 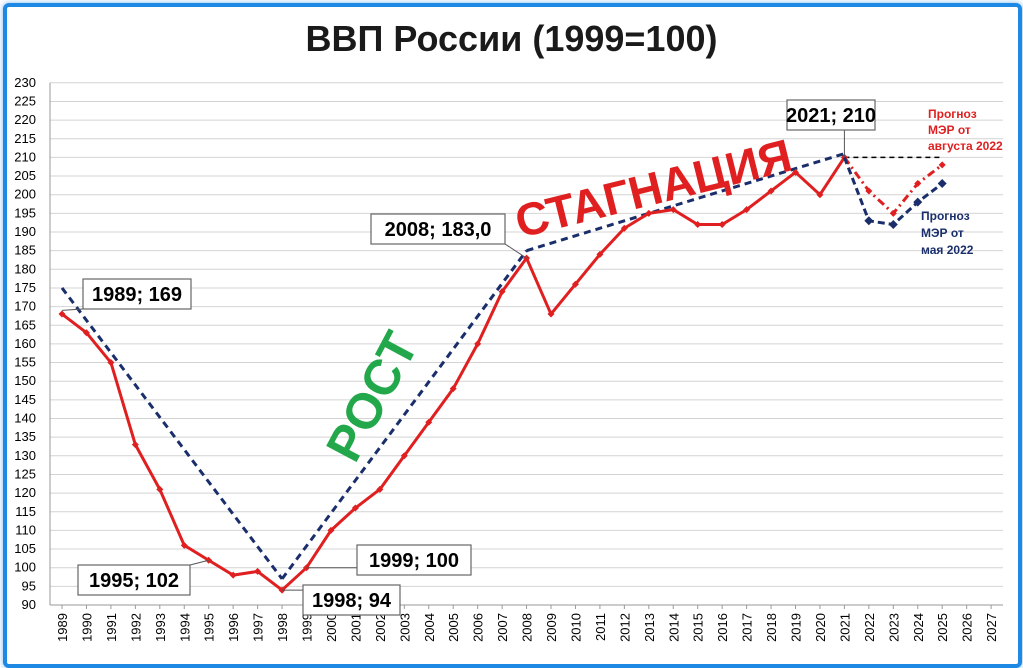 I want to click on y-tick-label: 170, so click(x=25, y=306).